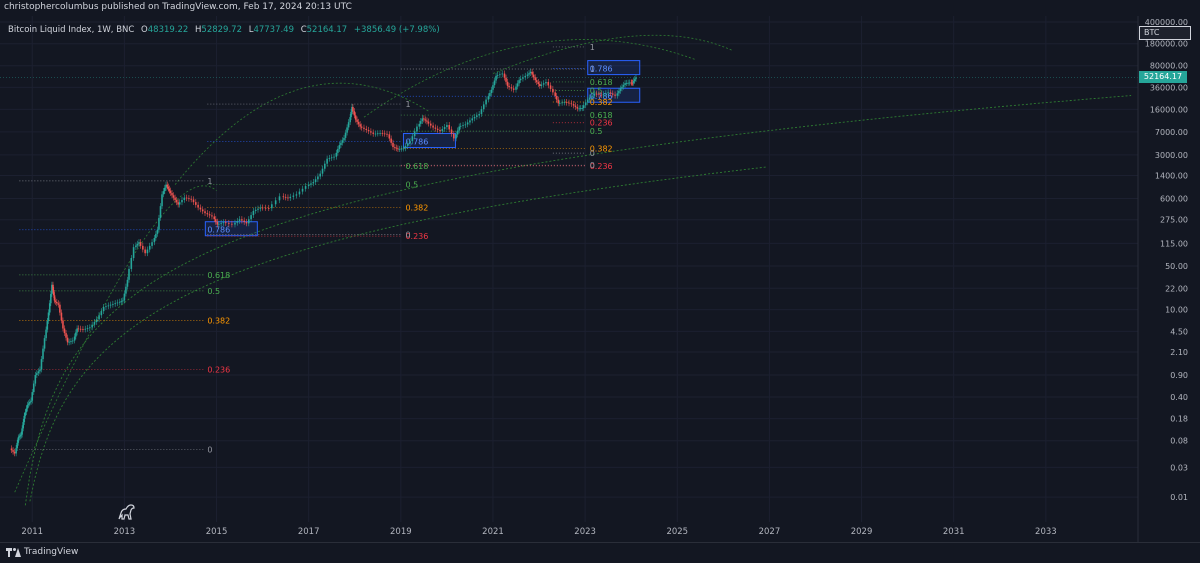 The width and height of the screenshot is (1200, 563). I want to click on legend-title: Bitcoin Liquid Index, 1W, BNC, so click(71, 30).